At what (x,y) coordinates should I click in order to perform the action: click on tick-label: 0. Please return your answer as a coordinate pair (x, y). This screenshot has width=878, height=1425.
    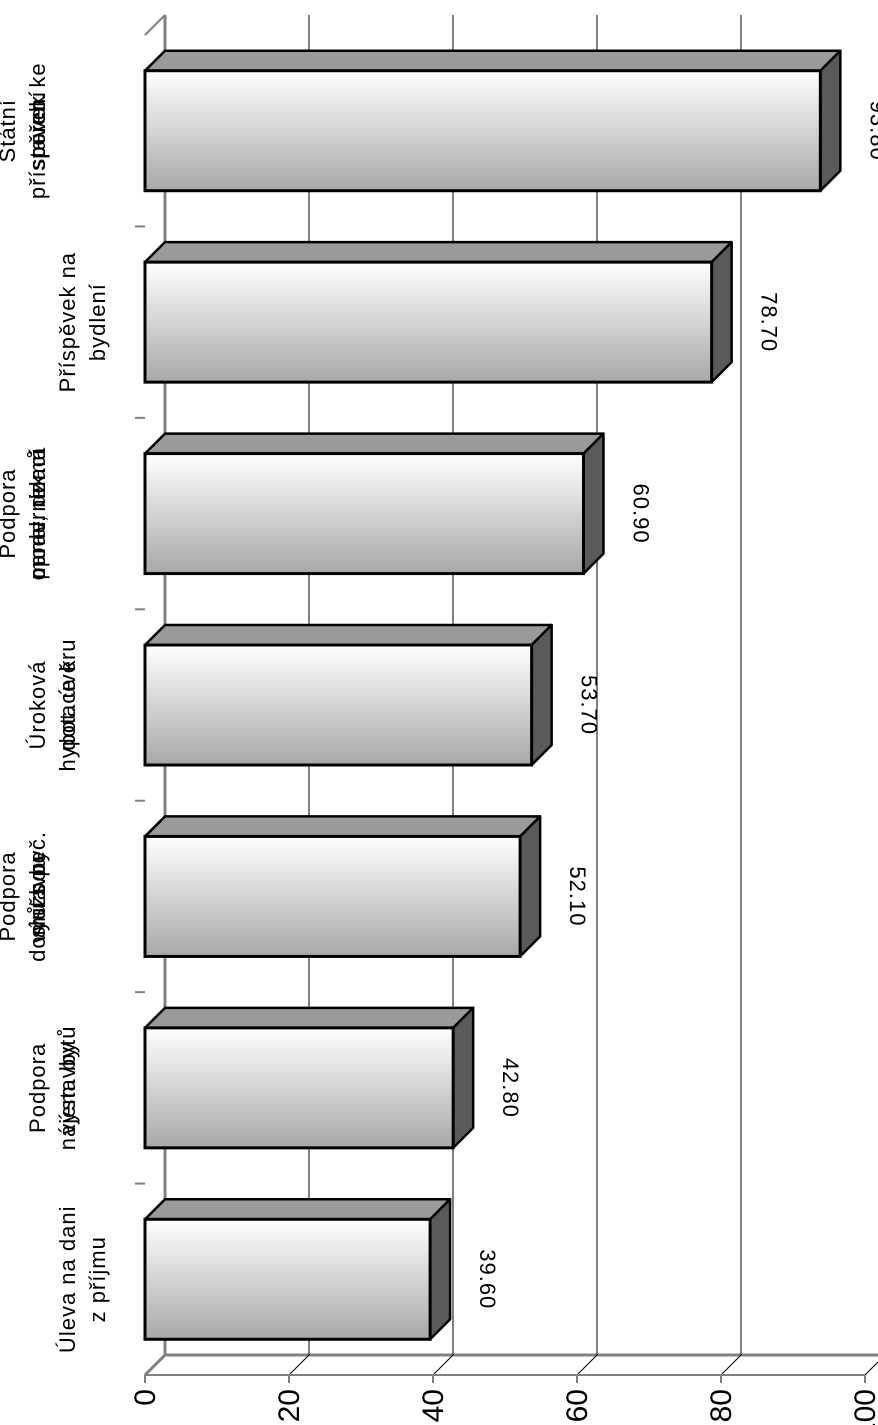
    Looking at the image, I should click on (145, 1397).